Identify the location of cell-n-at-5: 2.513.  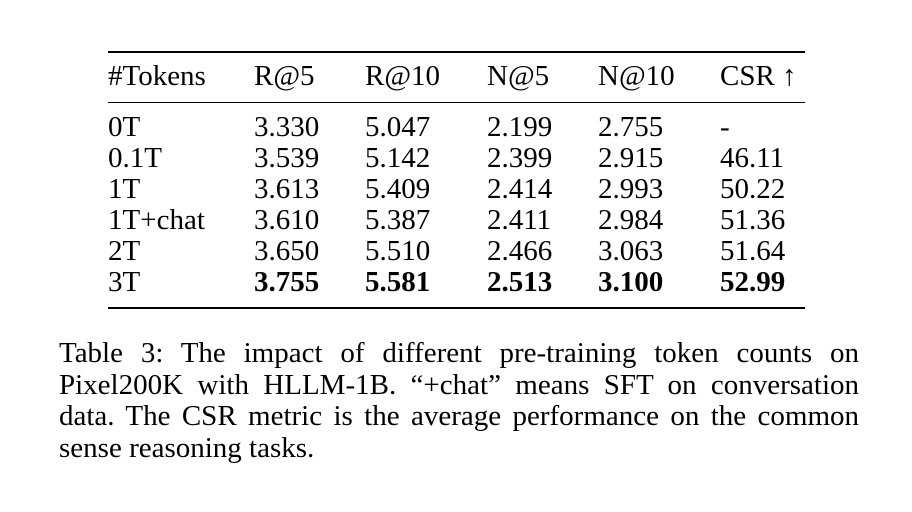
(520, 282).